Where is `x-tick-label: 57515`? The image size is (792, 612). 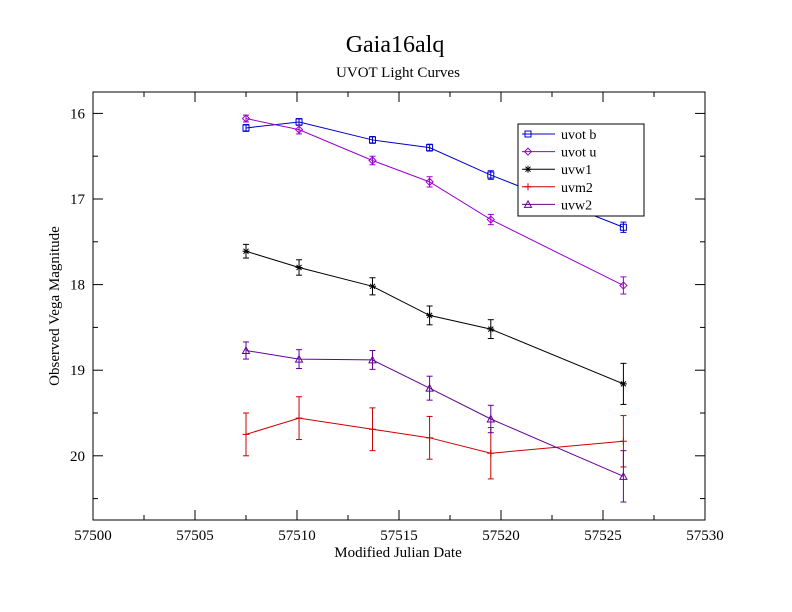 x-tick-label: 57515 is located at coordinates (399, 536).